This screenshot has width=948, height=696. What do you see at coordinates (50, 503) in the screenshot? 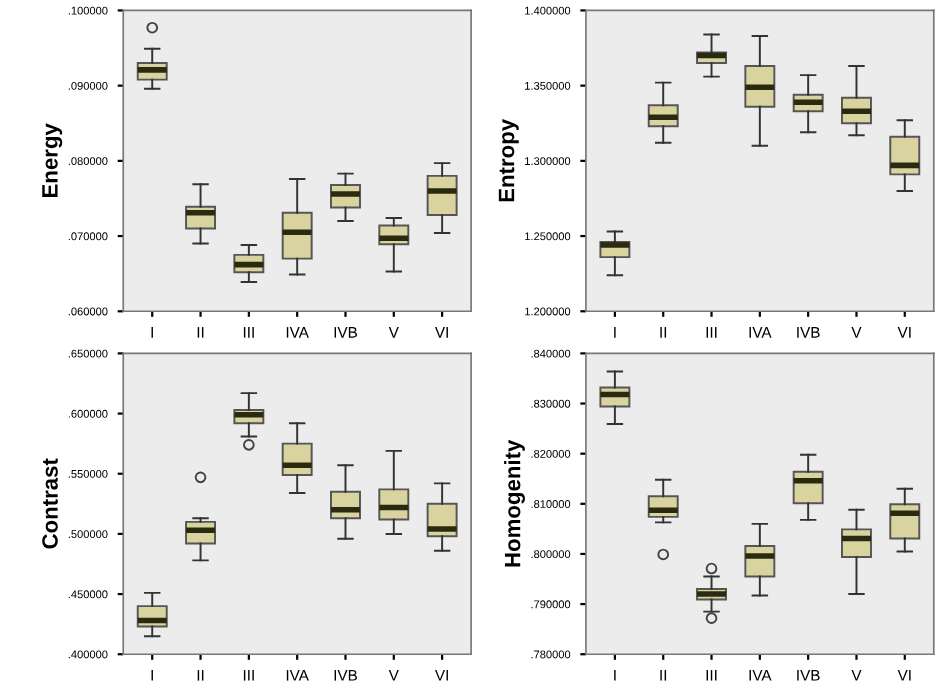
I see `y-axis-title: Contrast` at bounding box center [50, 503].